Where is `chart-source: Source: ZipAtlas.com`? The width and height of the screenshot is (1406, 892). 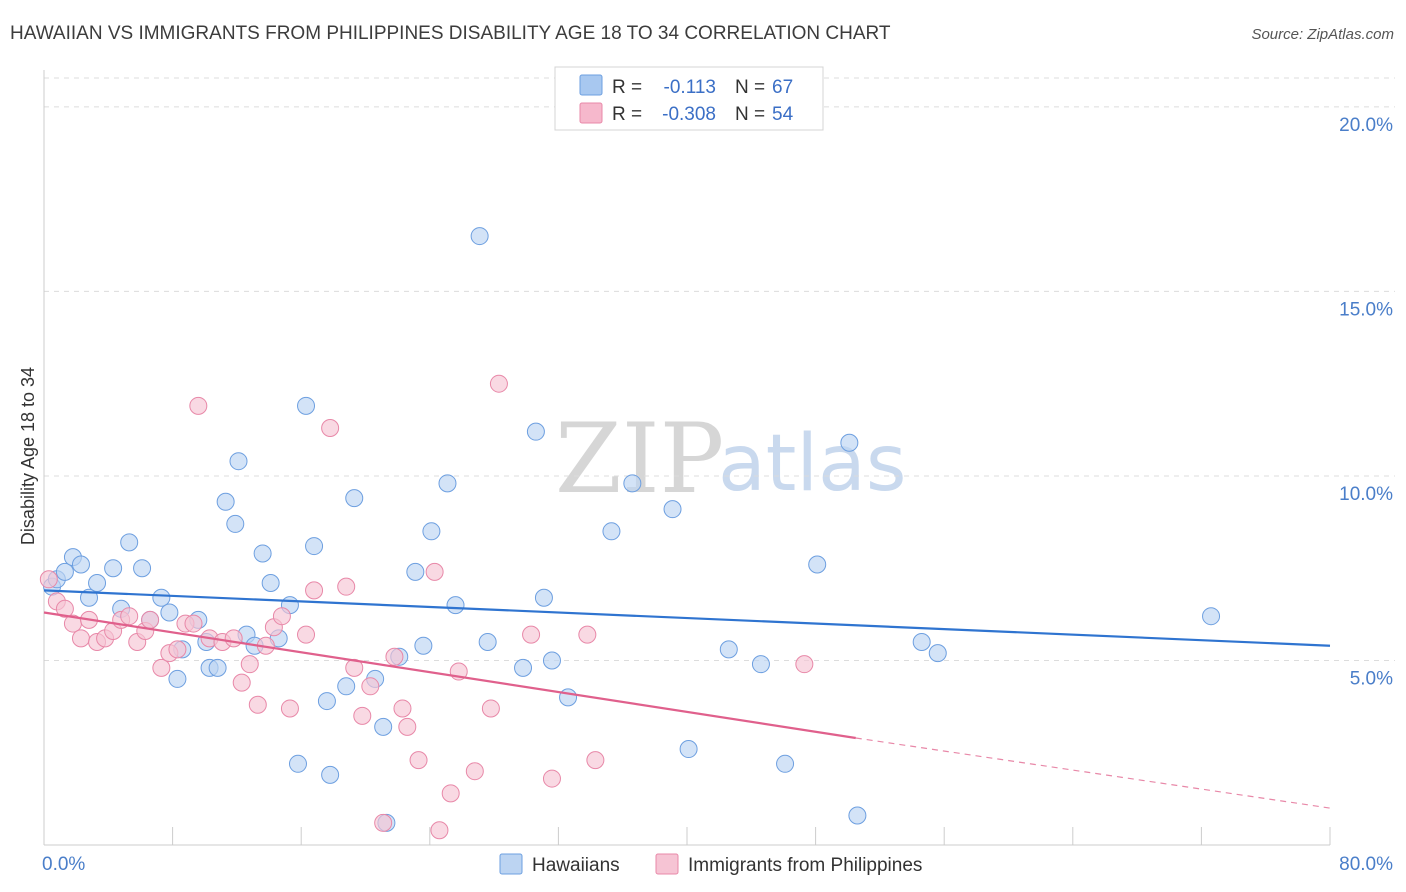
chart-source: Source: ZipAtlas.com is located at coordinates (1322, 34).